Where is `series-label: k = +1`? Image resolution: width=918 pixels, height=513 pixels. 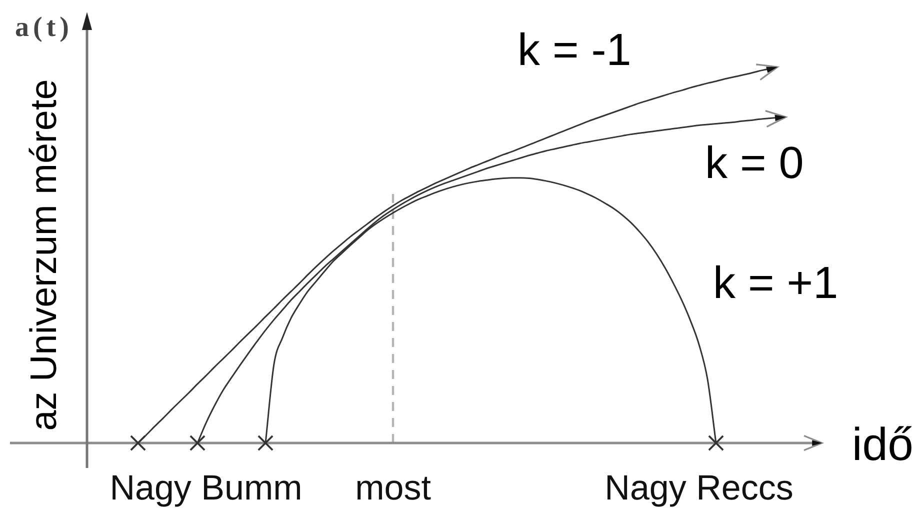
series-label: k = +1 is located at coordinates (775, 282).